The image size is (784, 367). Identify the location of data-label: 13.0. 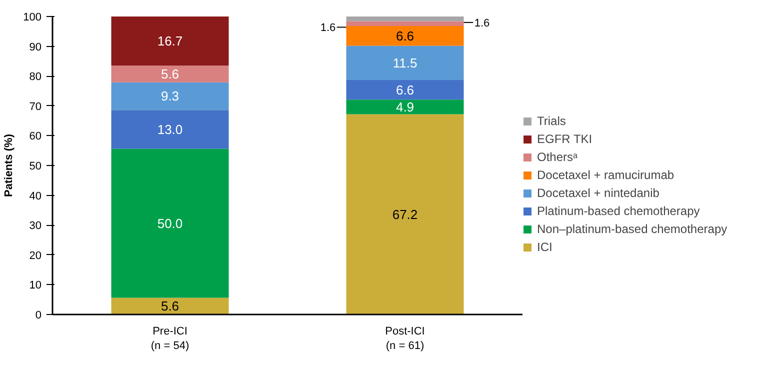
(170, 129).